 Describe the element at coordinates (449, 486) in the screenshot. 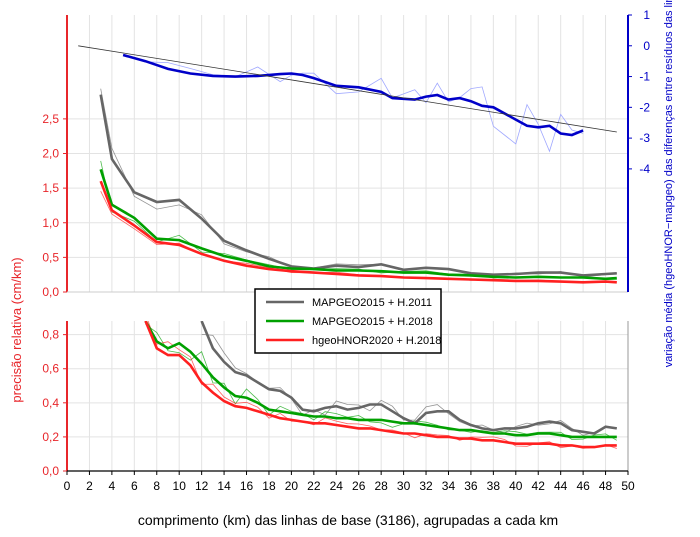

I see `x-tick-label-34: 34` at that location.